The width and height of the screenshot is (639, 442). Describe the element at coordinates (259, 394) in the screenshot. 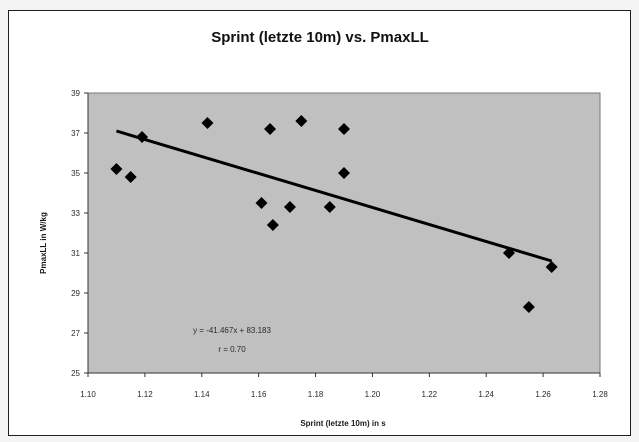

I see `x-tick-label: 1.16` at that location.